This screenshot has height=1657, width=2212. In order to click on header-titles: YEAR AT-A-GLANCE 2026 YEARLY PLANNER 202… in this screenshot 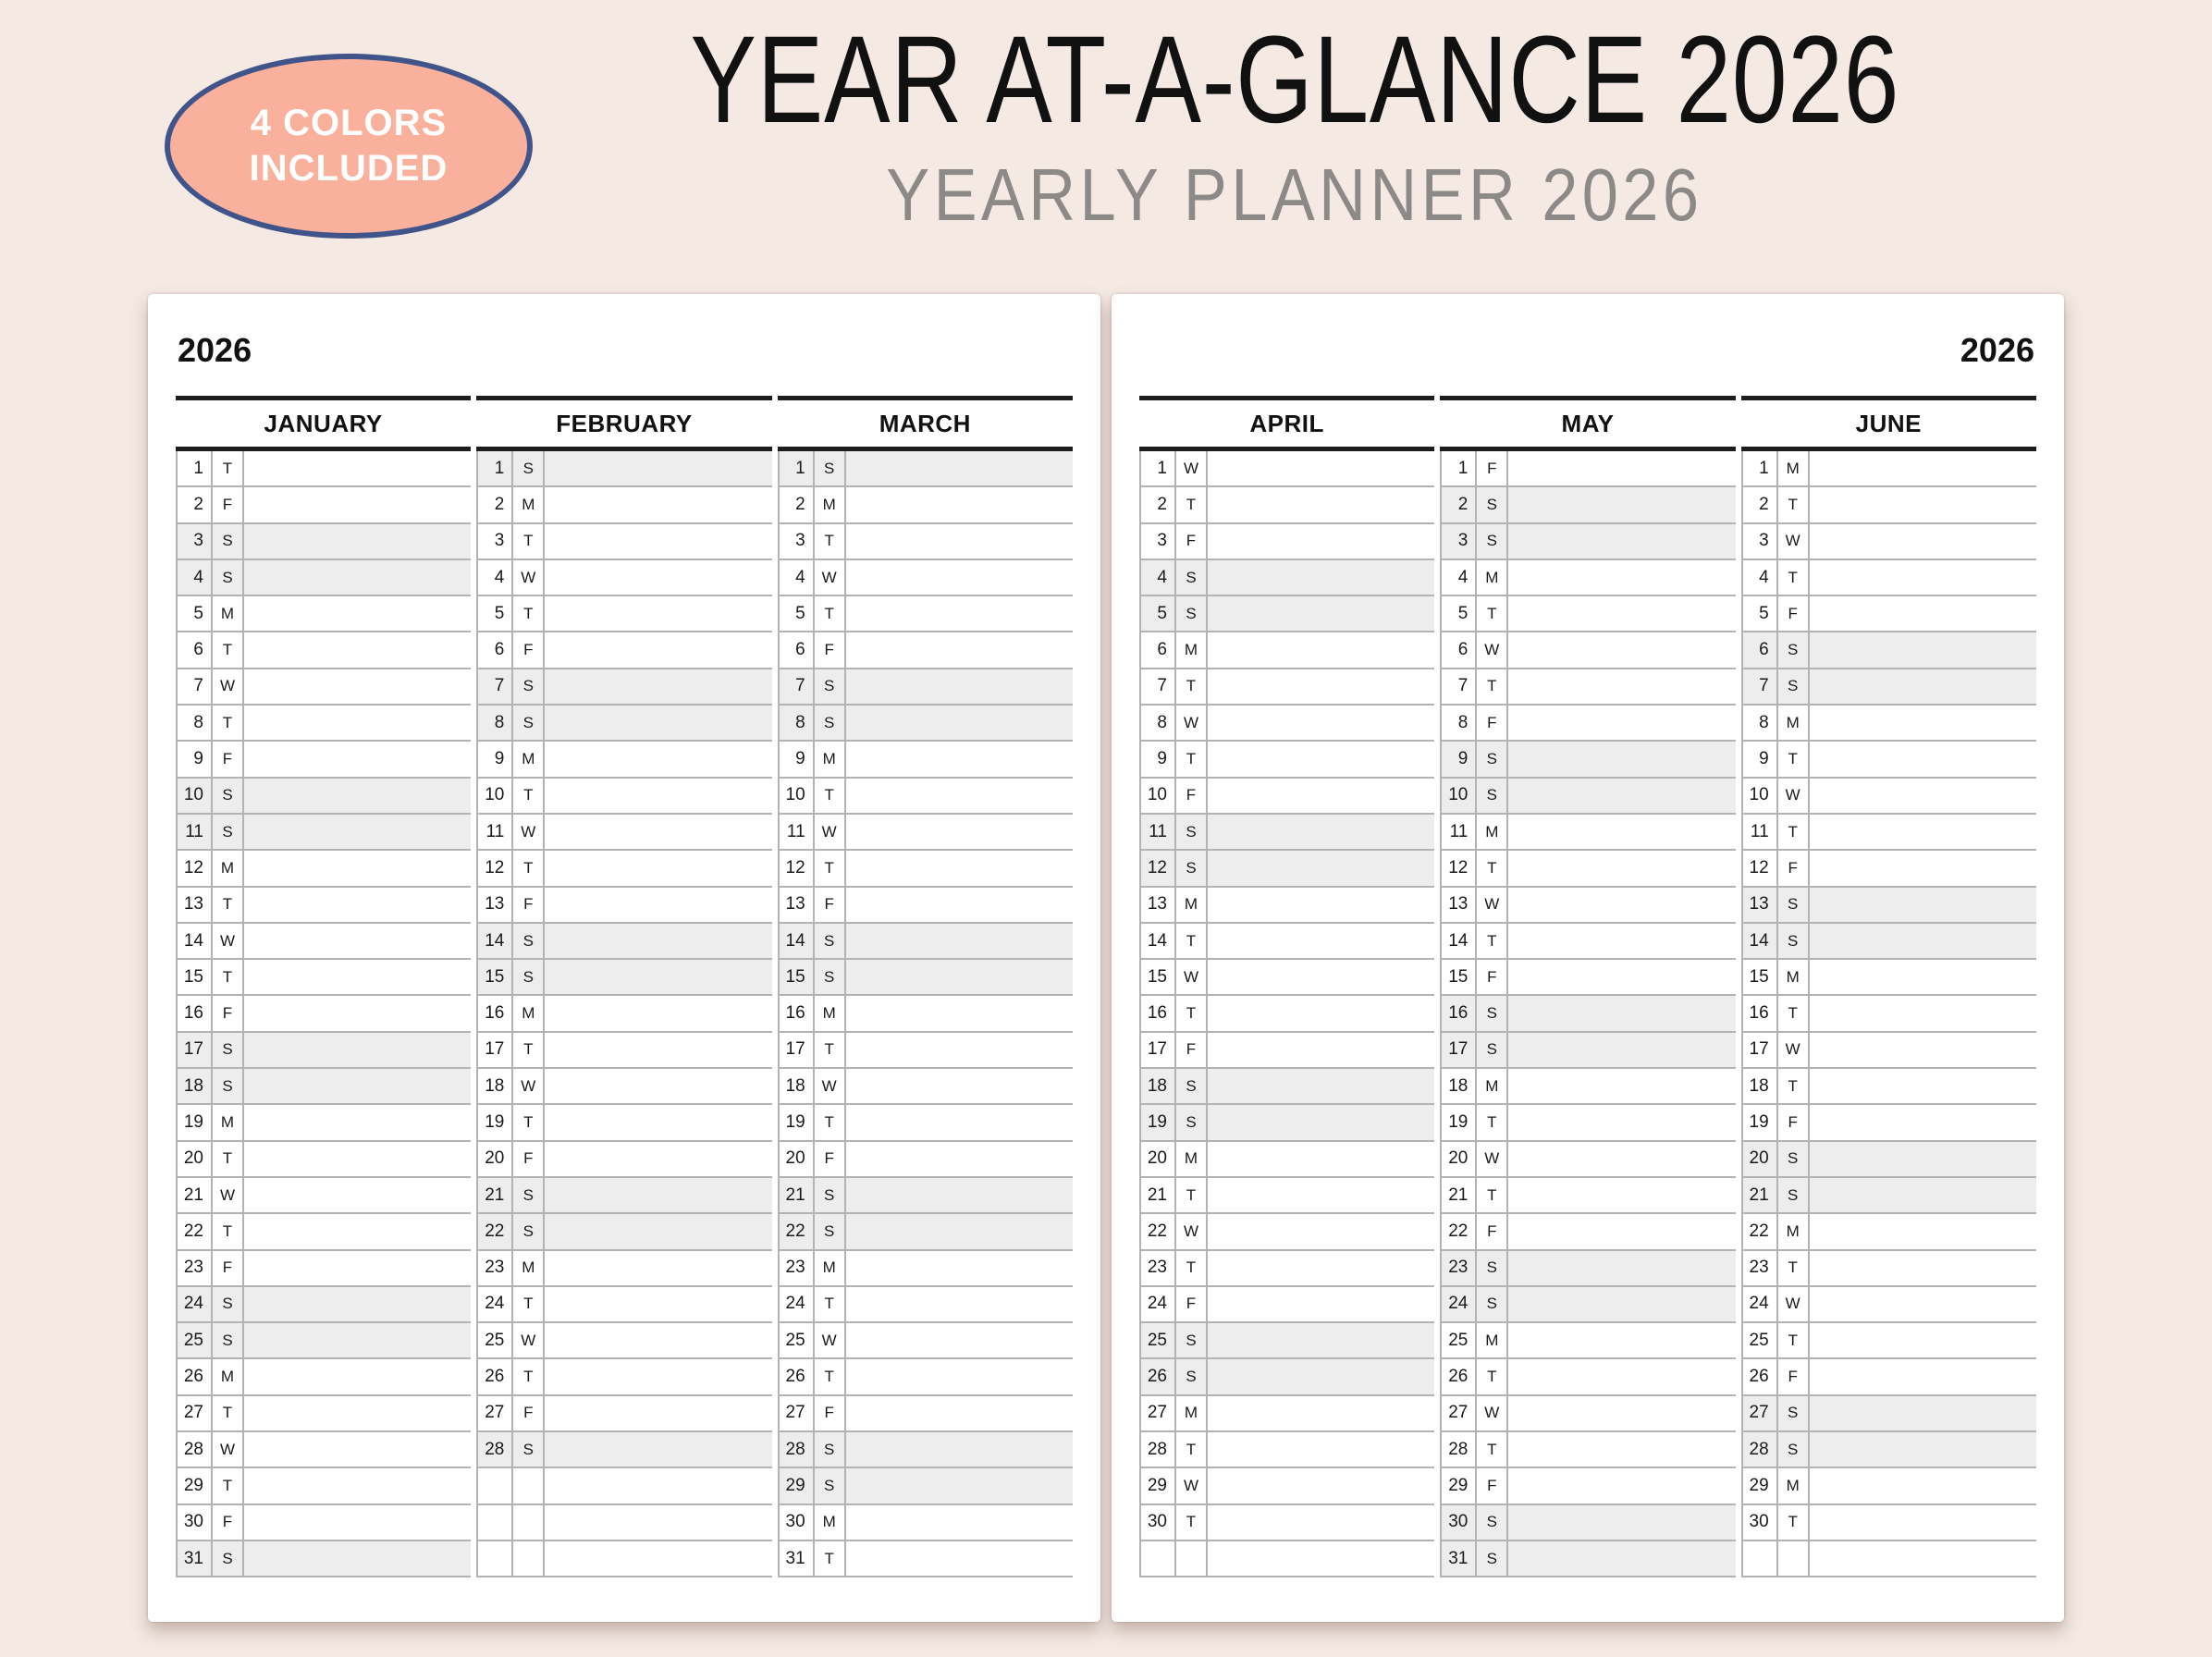, I will do `click(1295, 123)`.